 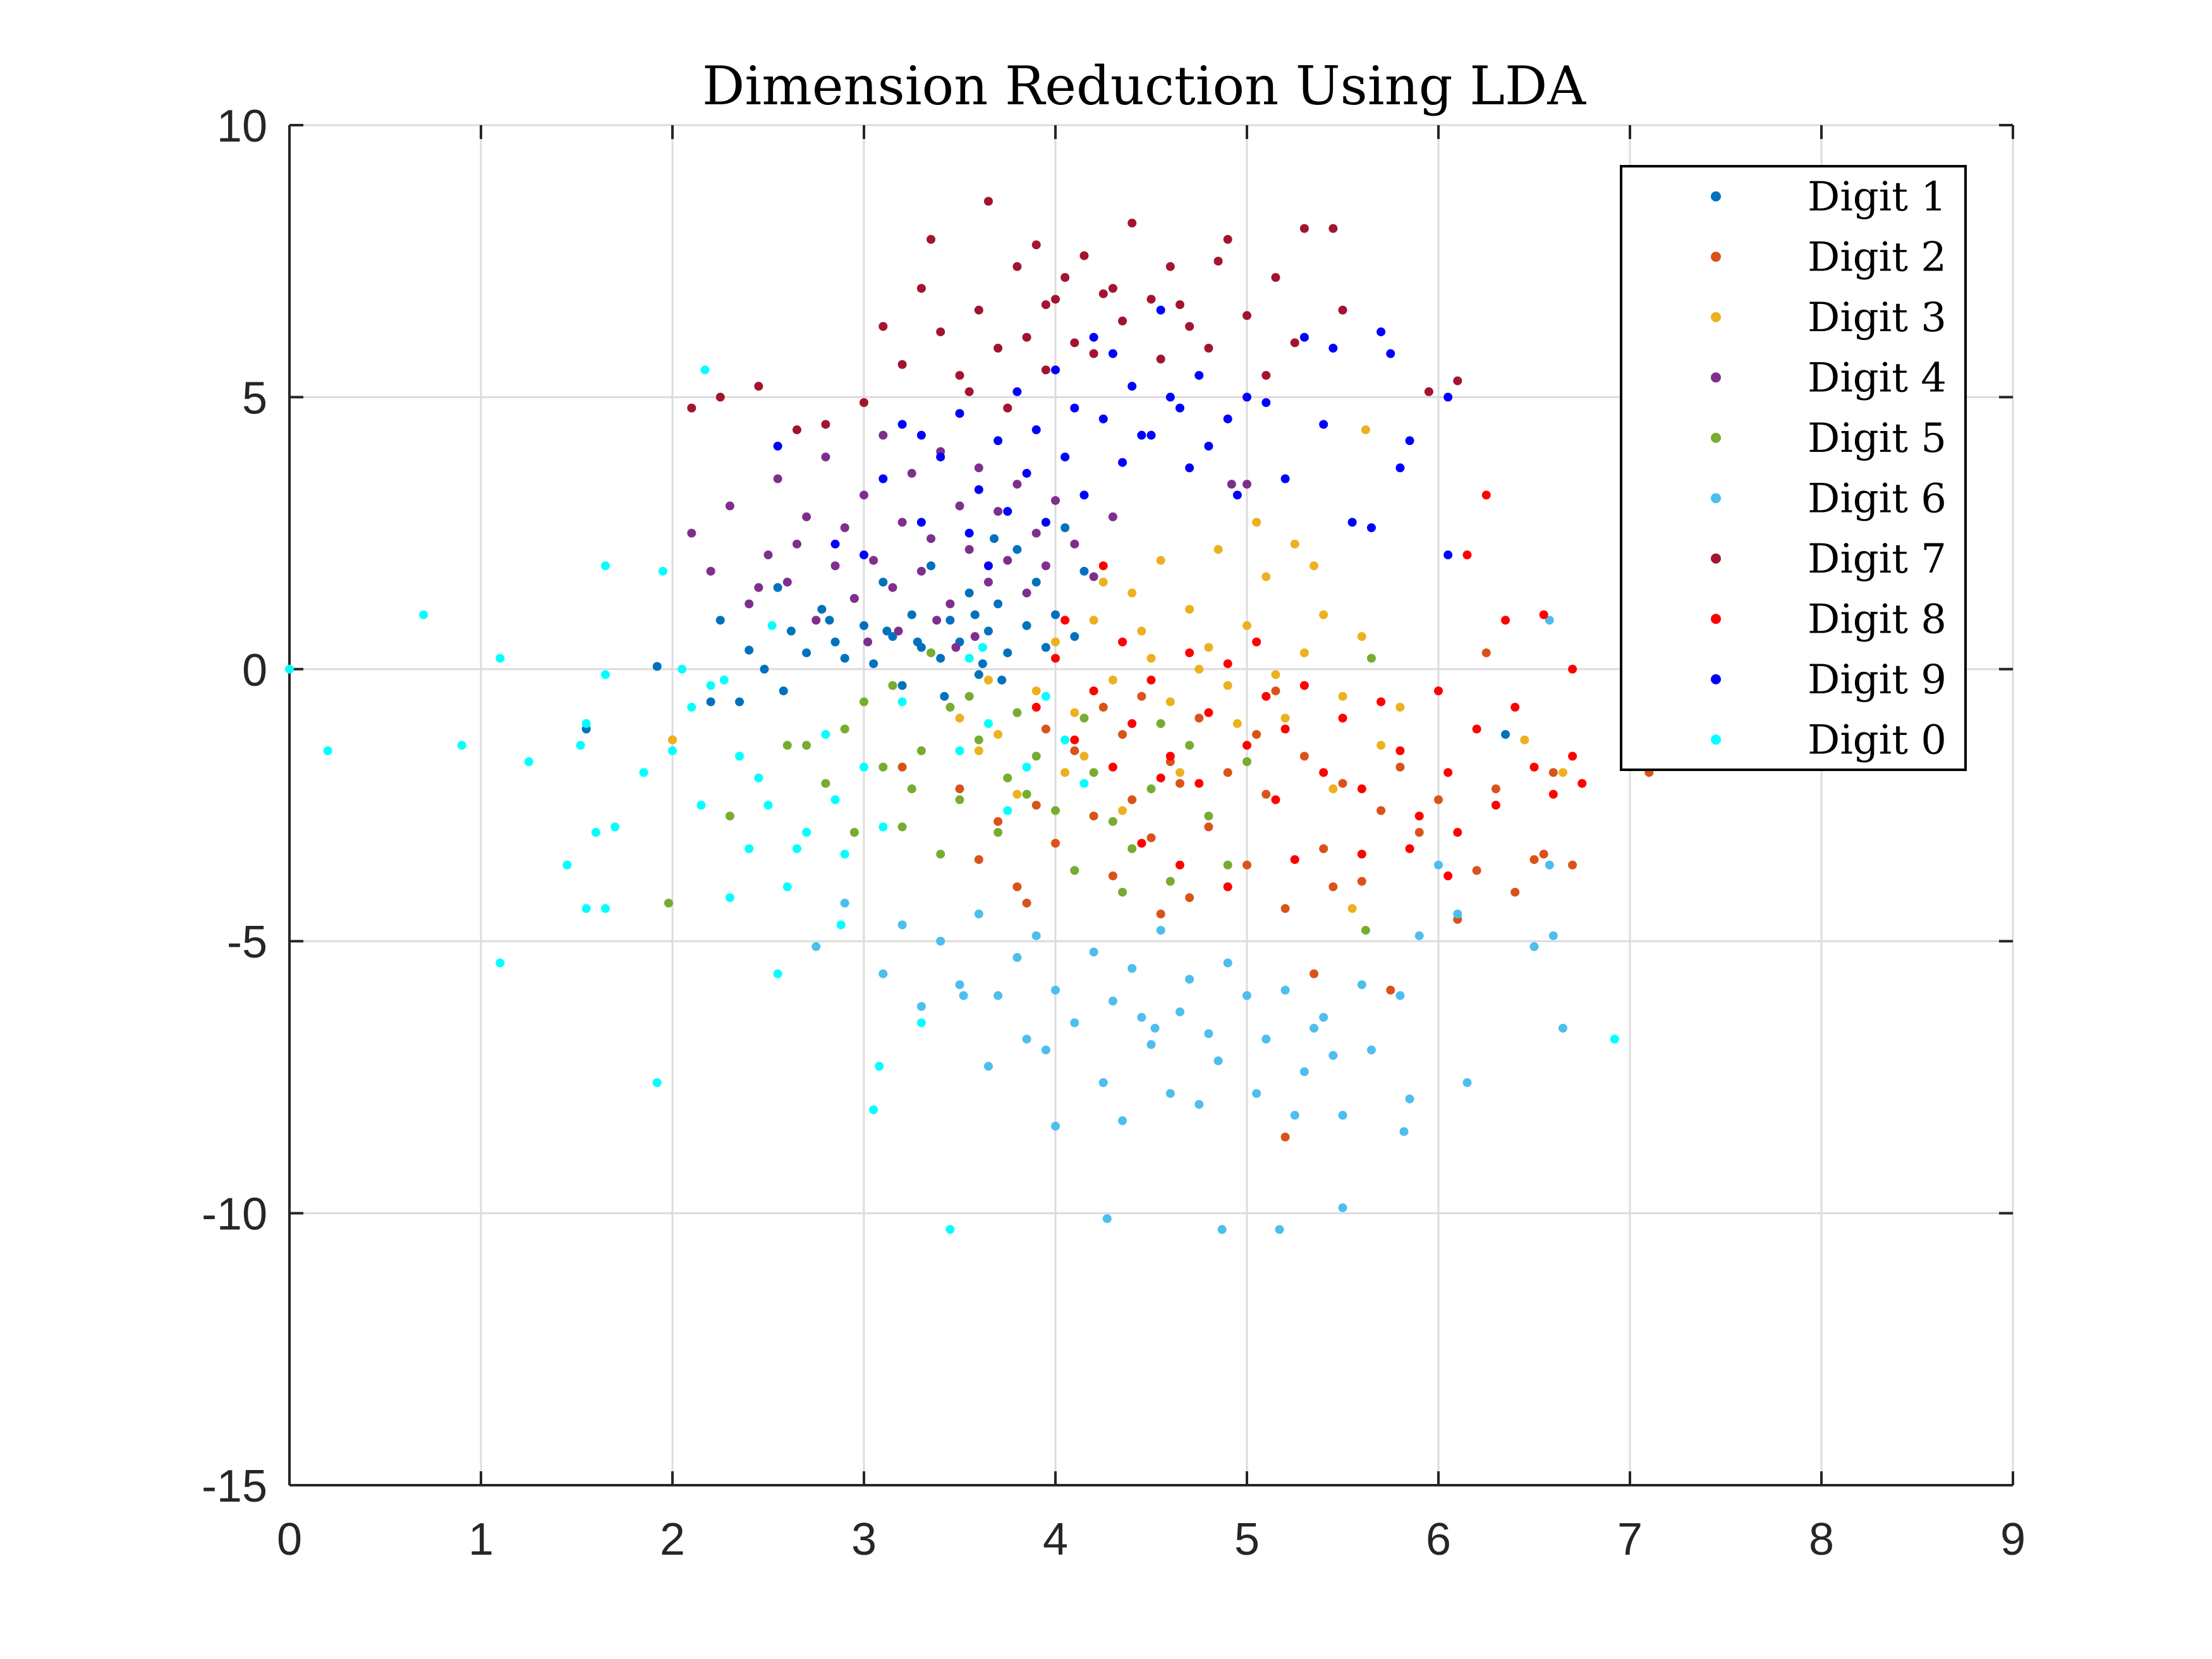 What do you see at coordinates (481, 1539) in the screenshot?
I see `x-tick-label: 1` at bounding box center [481, 1539].